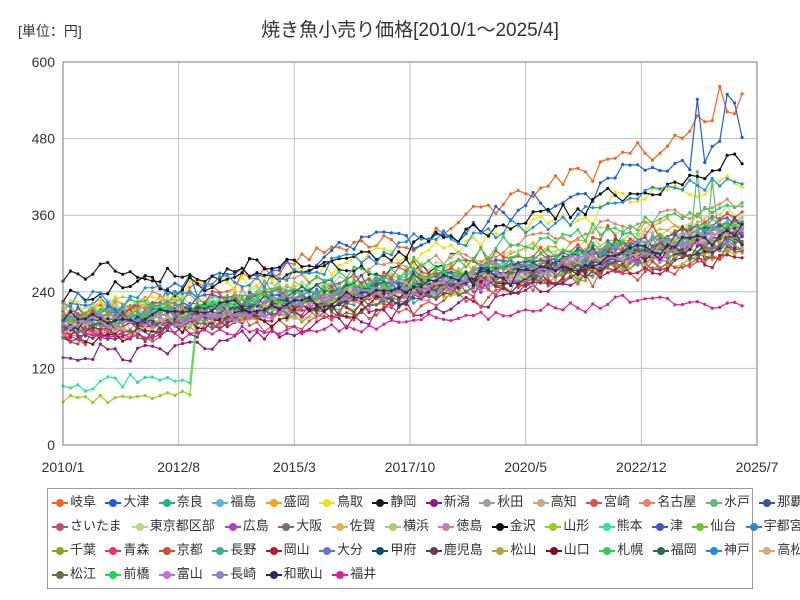  What do you see at coordinates (667, 527) in the screenshot?
I see `legend-item: 津` at bounding box center [667, 527].